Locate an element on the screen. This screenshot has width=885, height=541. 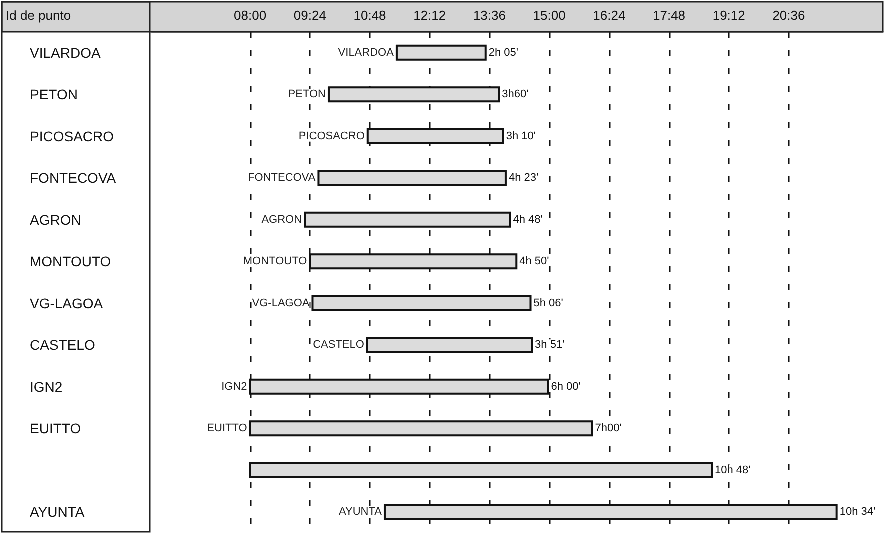
annotation: 3h 51' is located at coordinates (550, 345).